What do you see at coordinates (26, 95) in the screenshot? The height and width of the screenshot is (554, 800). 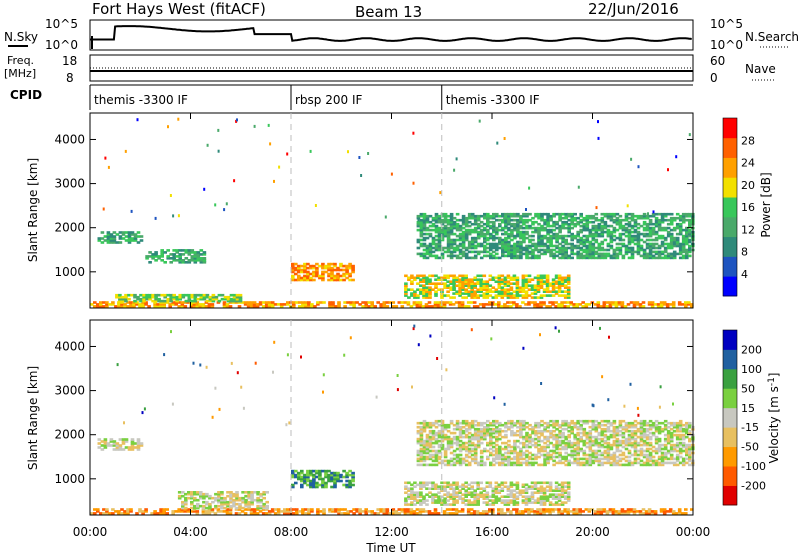 I see `cpid-label: CPID` at bounding box center [26, 95].